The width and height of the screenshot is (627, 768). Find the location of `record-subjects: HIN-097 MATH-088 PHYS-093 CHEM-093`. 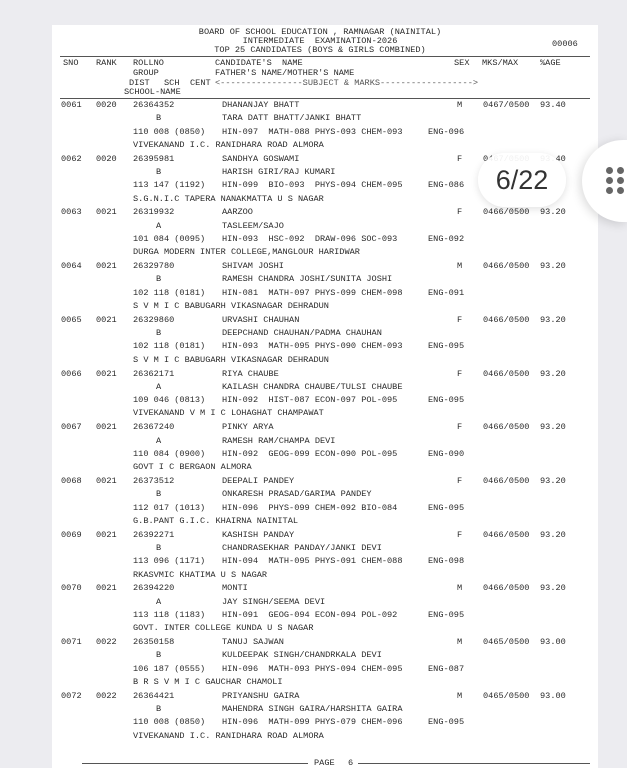

record-subjects: HIN-097 MATH-088 PHYS-093 CHEM-093 is located at coordinates (312, 131).